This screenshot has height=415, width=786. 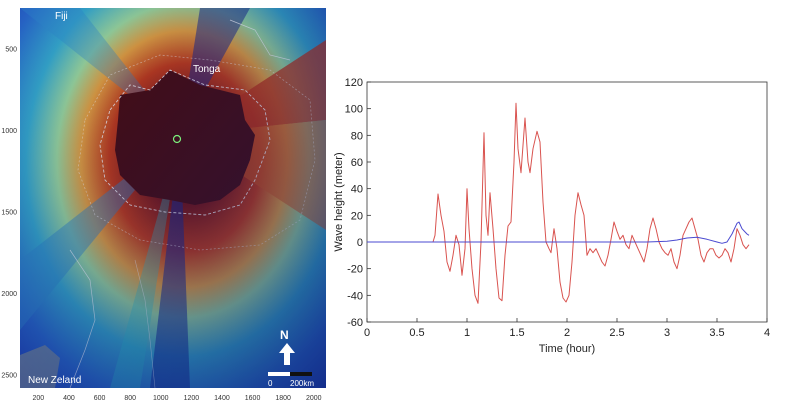 I want to click on y-tick-label: -20, so click(x=355, y=270).